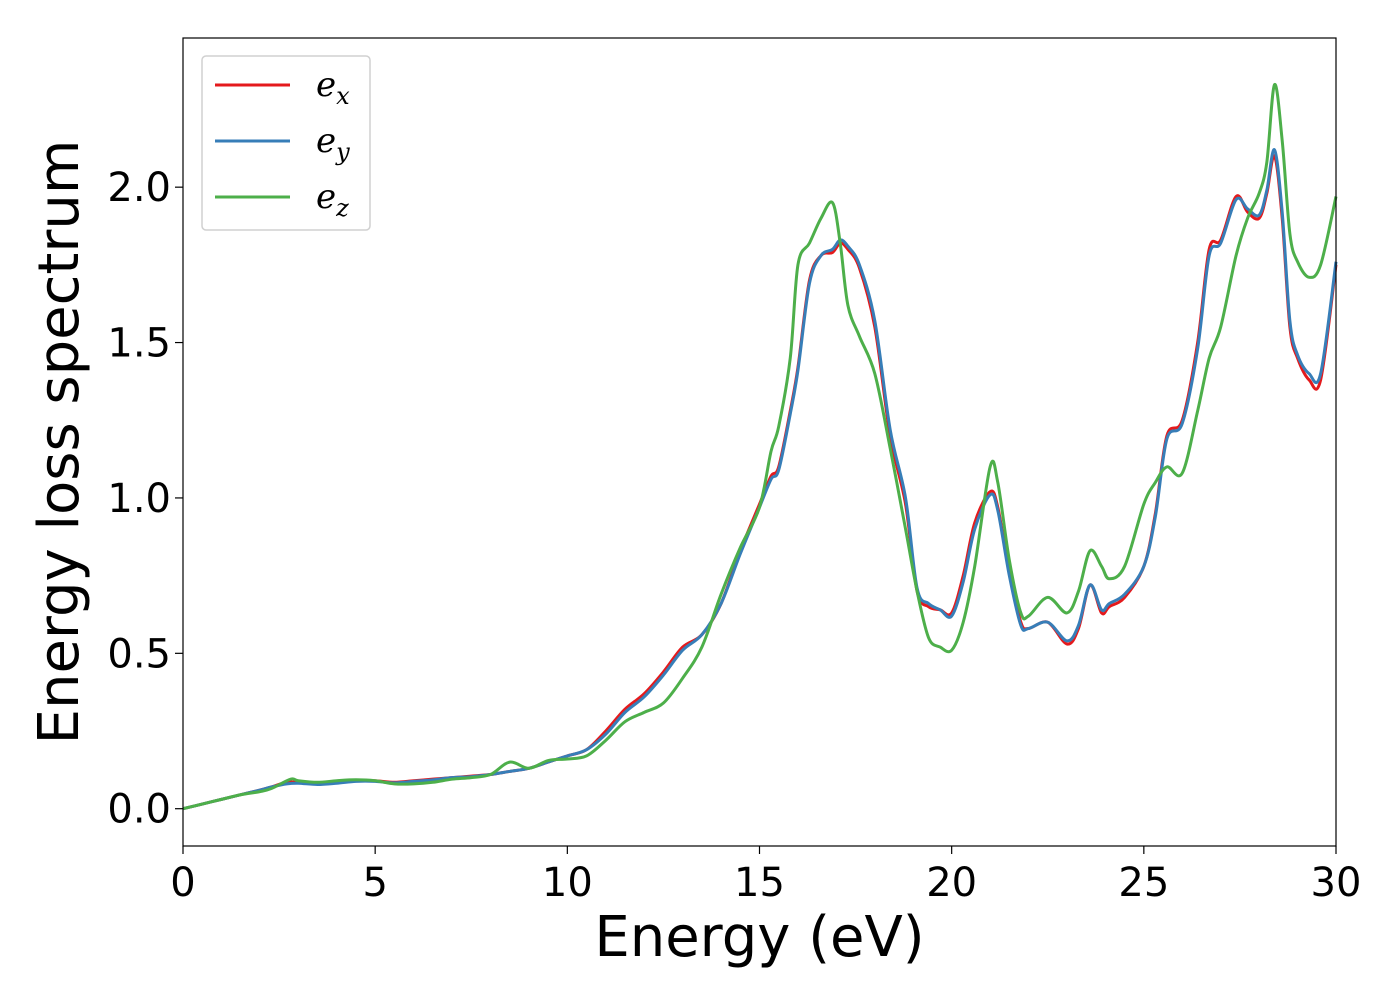 This screenshot has height=1000, width=1400. What do you see at coordinates (1143, 883) in the screenshot?
I see `x-tick-label: 25` at bounding box center [1143, 883].